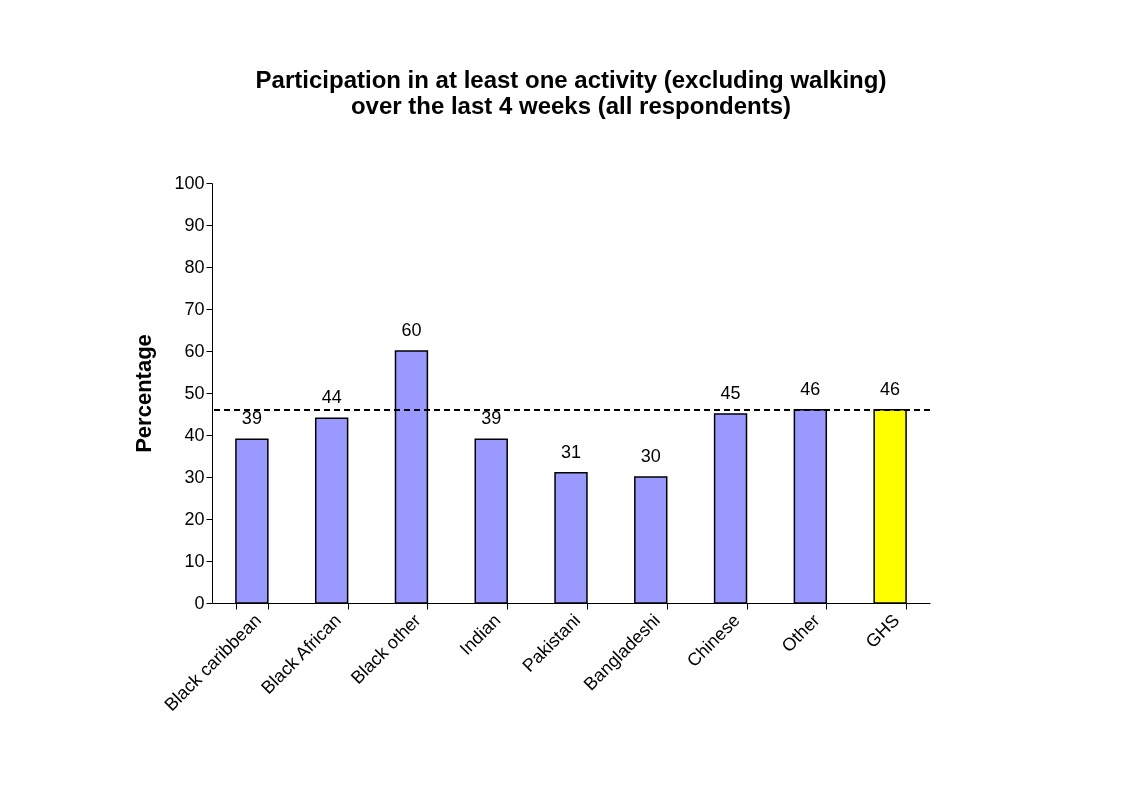 The height and width of the screenshot is (792, 1122). I want to click on y-tick-label: 0, so click(199, 602).